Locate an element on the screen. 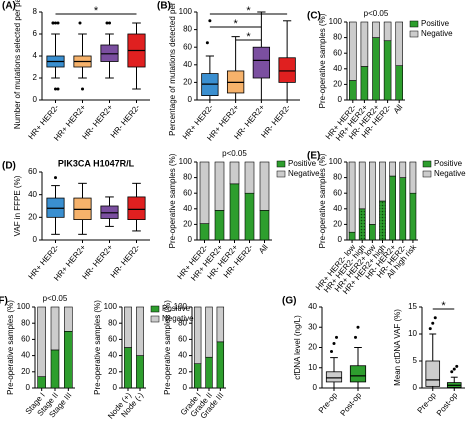 This screenshot has width=474, height=437. y-axis-label: Number of mutations selected per patient is located at coordinates (17, 64).